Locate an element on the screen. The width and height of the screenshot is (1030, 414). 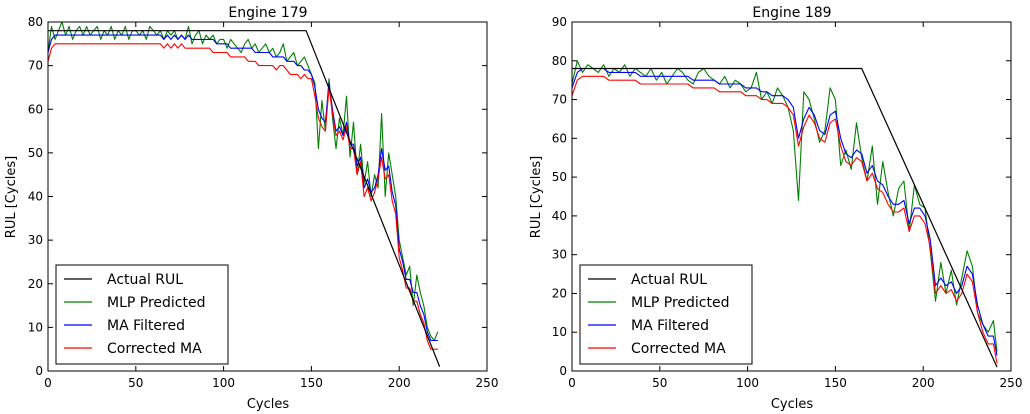
chart-title: Engine 179 is located at coordinates (267, 13).